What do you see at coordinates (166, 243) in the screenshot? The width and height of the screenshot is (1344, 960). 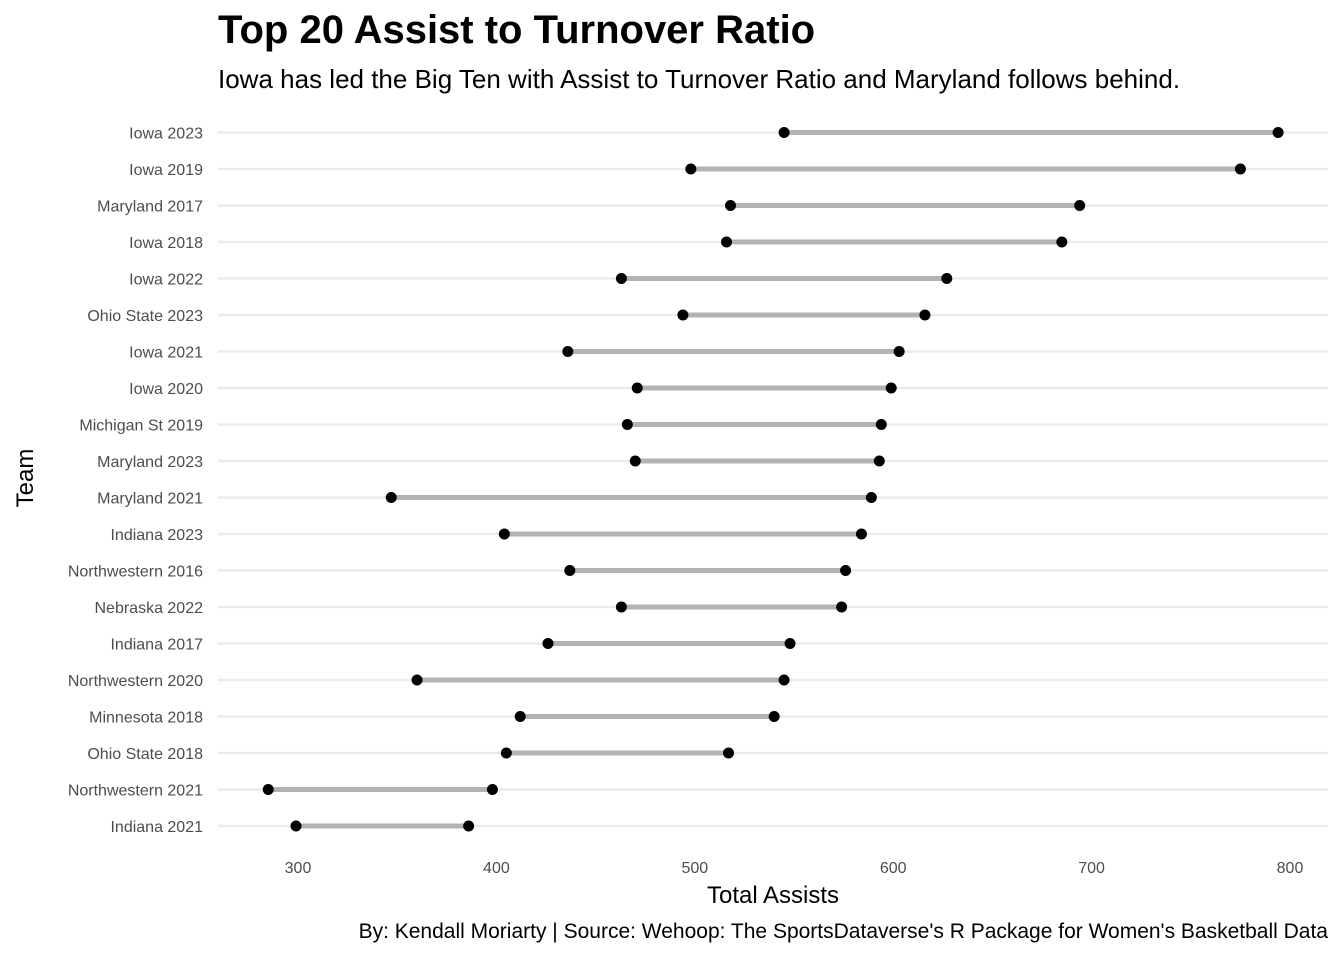 I see `y-tick-label: Iowa 2018` at bounding box center [166, 243].